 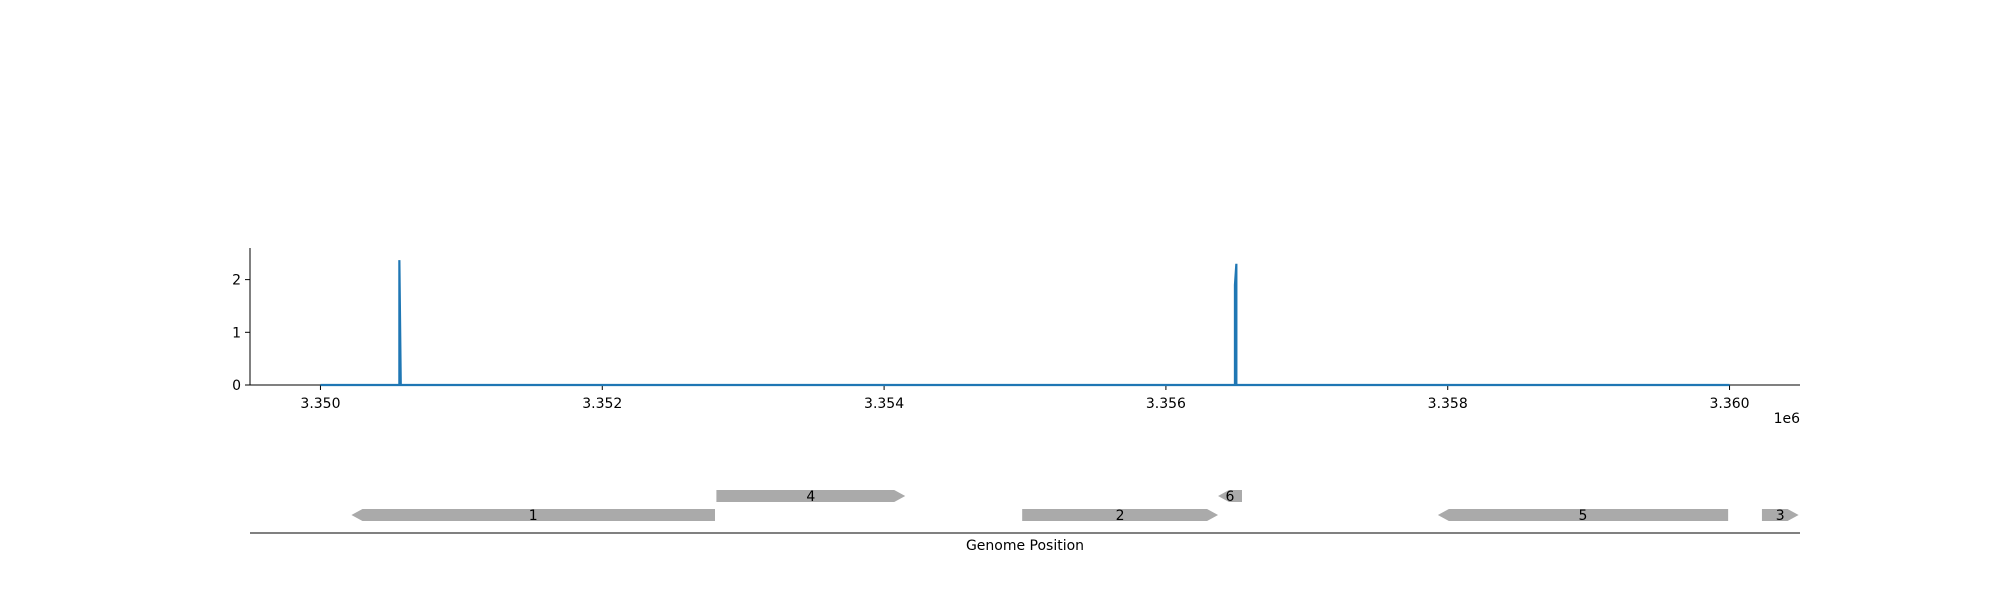 I want to click on y-tick-label: 1, so click(x=236, y=333).